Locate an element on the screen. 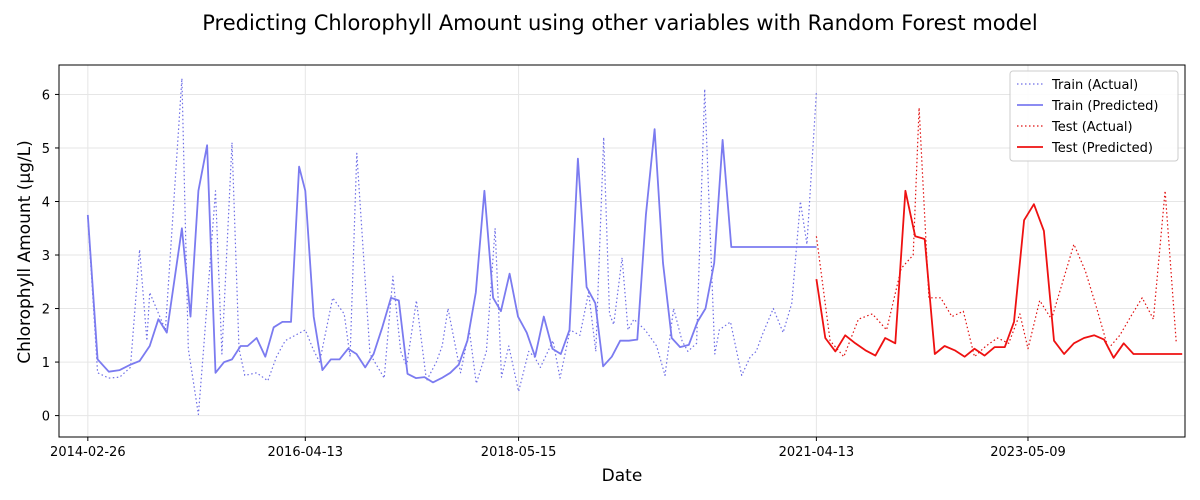  x-axis-label: Date is located at coordinates (622, 476).